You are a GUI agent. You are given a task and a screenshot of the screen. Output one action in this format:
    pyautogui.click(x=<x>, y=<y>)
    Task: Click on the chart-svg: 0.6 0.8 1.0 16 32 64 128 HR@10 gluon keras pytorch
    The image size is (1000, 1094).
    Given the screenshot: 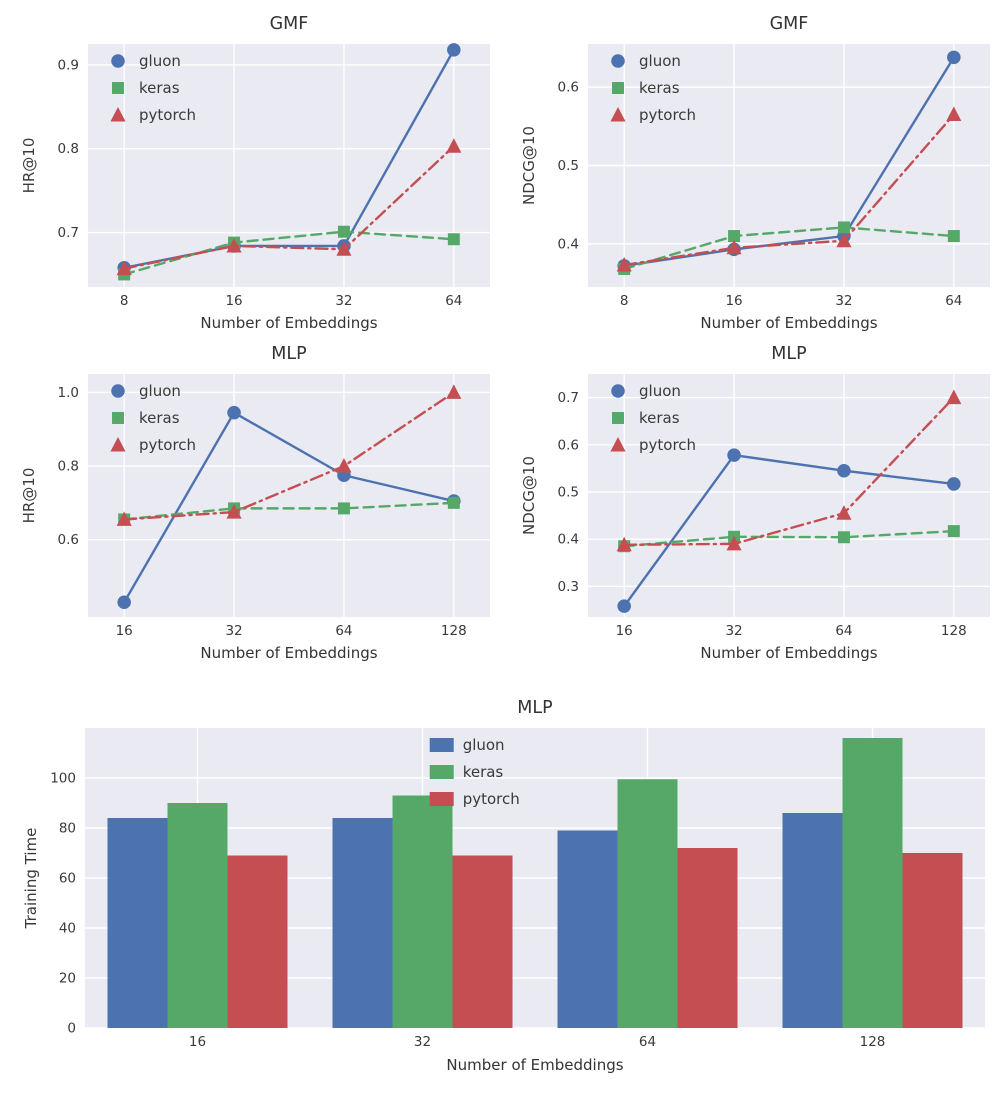 What is the action you would take?
    pyautogui.click(x=255, y=506)
    